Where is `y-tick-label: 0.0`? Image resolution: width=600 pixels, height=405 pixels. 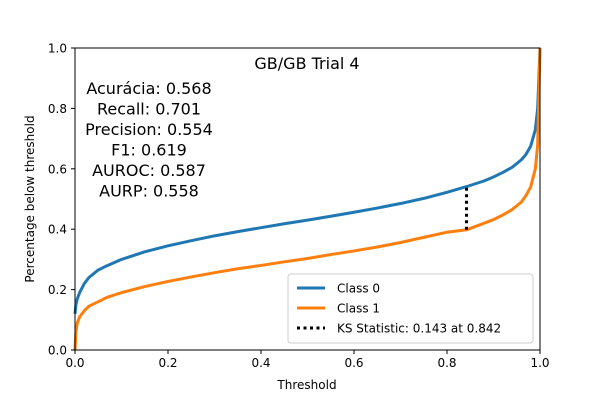
y-tick-label: 0.0 is located at coordinates (57, 351).